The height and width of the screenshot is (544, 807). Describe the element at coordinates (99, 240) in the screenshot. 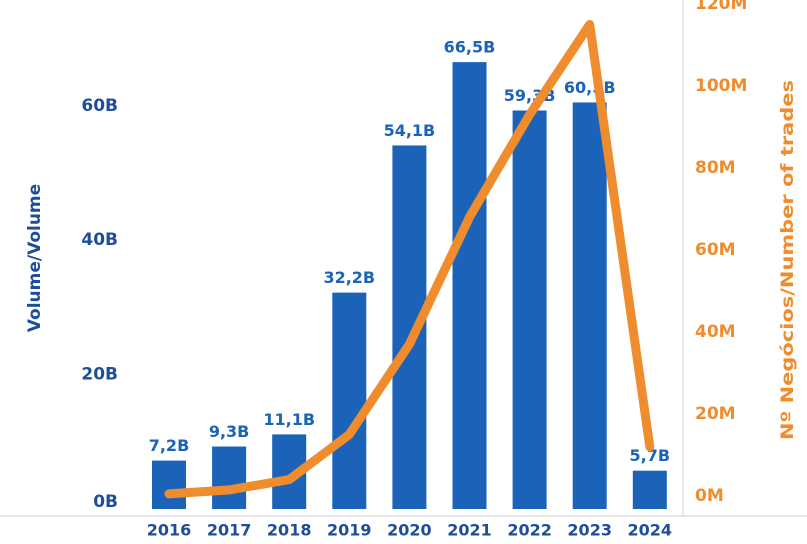

I see `left-tick-label: 40B` at that location.